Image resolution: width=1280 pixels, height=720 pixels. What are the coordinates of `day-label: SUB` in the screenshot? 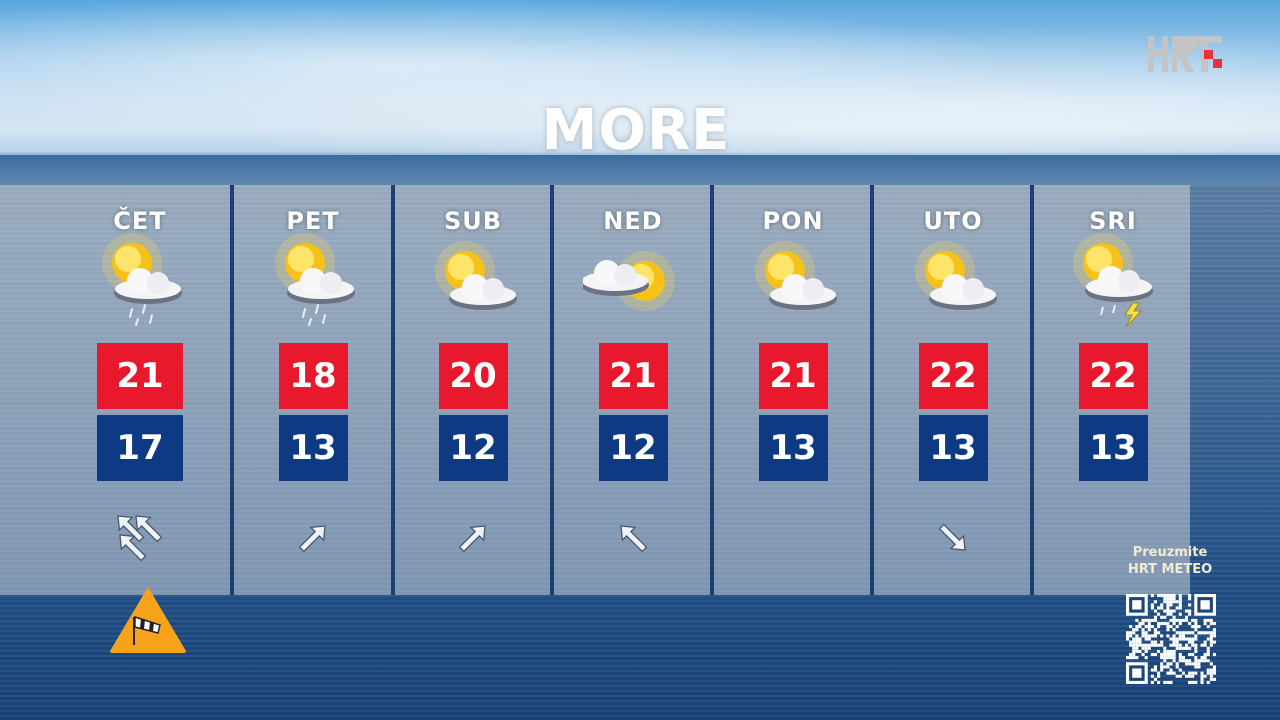 It's located at (473, 221).